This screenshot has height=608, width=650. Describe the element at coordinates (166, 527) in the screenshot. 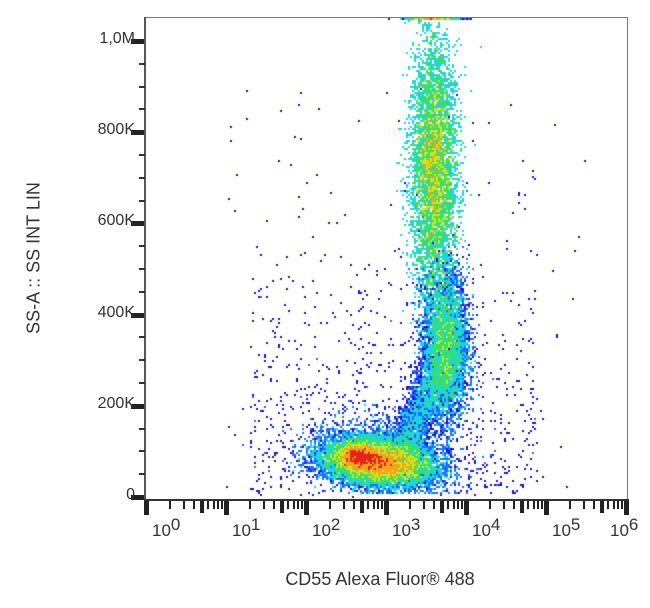

I see `x-tick-label: 10⁰` at that location.